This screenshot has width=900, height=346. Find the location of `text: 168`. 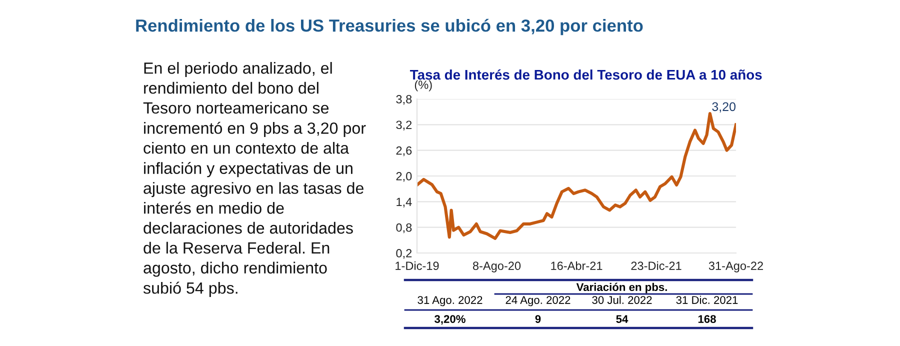

text: 168 is located at coordinates (707, 319).